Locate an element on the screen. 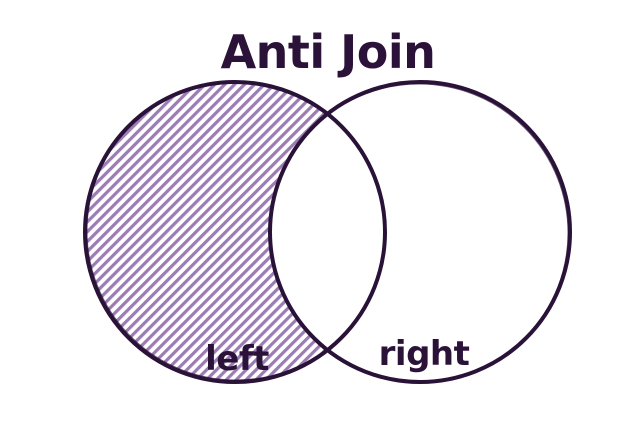 The height and width of the screenshot is (422, 640). diagram-title: Anti Join is located at coordinates (328, 52).